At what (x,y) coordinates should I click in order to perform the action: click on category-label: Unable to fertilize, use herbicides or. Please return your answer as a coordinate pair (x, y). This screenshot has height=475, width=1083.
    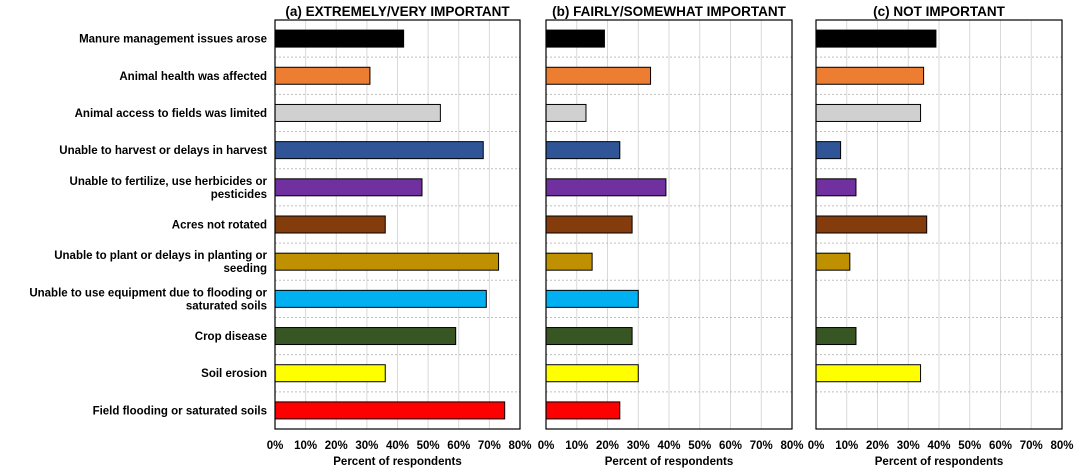
    Looking at the image, I should click on (169, 182).